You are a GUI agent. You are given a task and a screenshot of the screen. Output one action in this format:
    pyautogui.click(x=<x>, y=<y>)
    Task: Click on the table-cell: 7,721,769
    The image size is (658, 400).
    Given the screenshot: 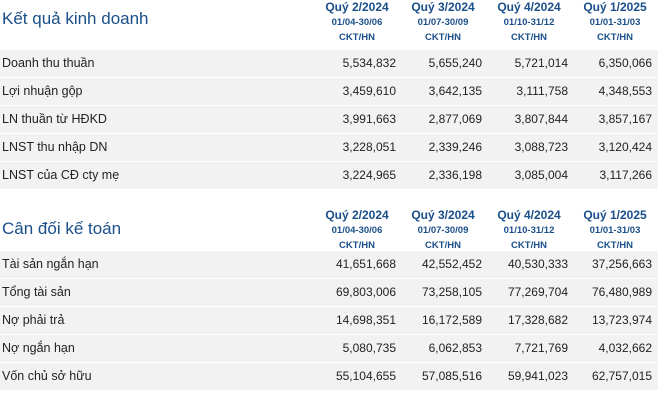 What is the action you would take?
    pyautogui.click(x=541, y=348)
    